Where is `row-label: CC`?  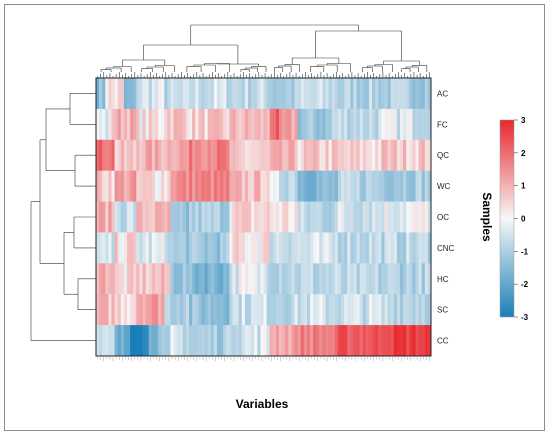
row-label: CC is located at coordinates (443, 341).